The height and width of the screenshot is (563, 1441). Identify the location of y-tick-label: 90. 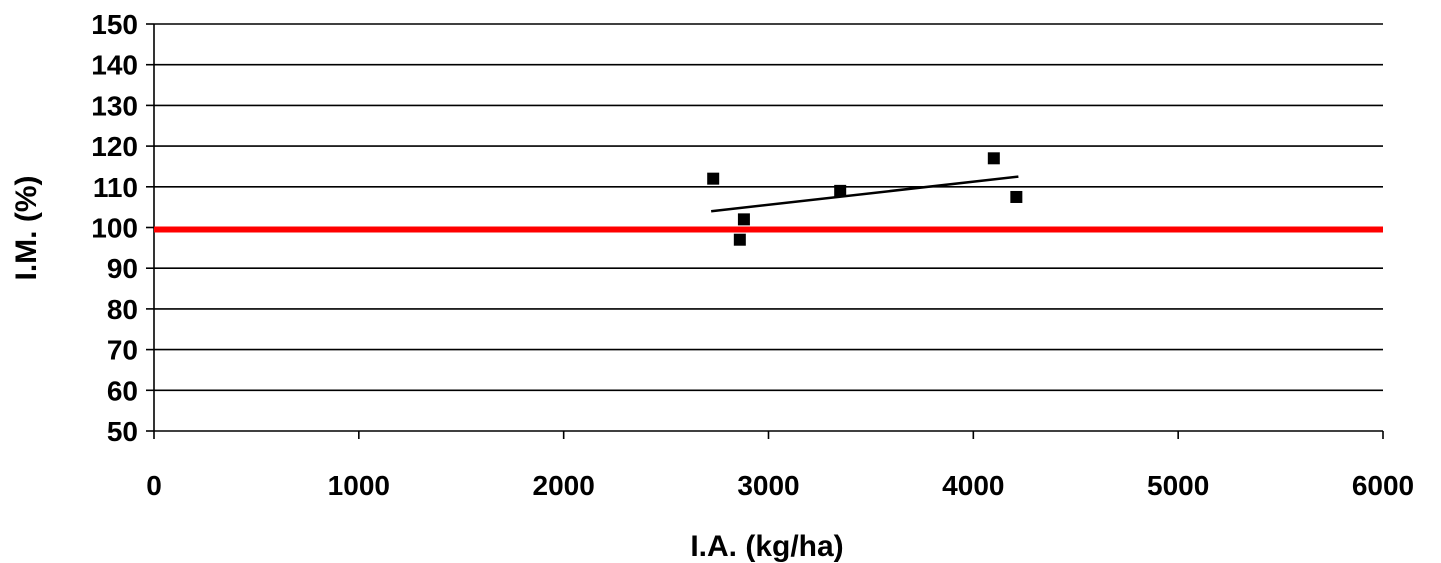
(122, 268).